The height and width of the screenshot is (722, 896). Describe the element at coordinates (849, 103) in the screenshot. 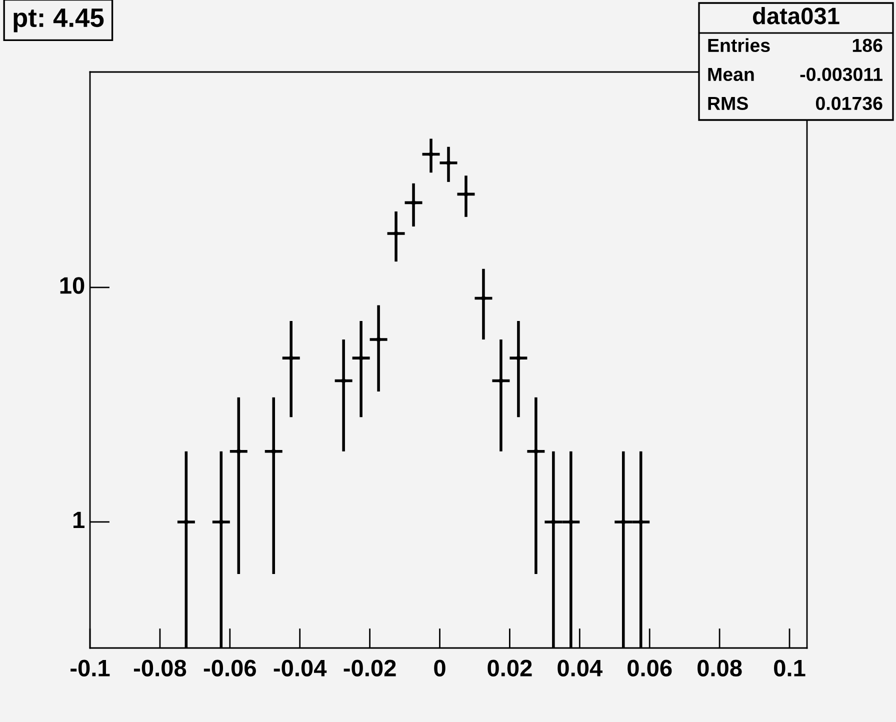

I see `text: 0.01736` at that location.